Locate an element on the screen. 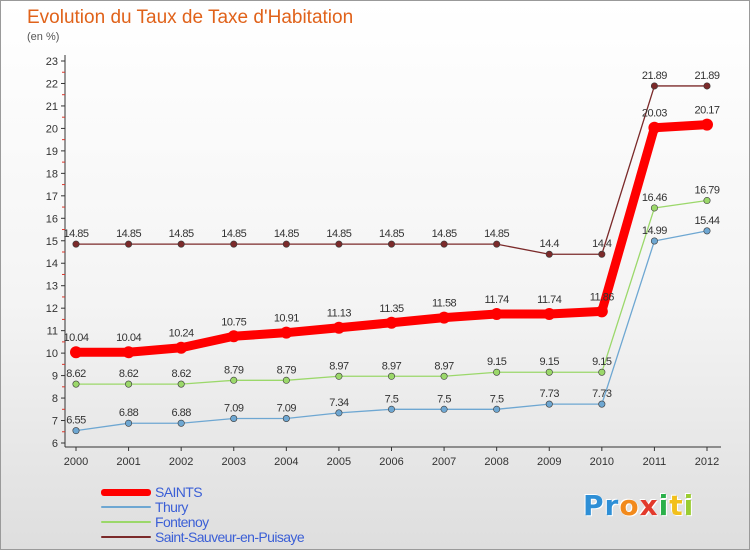  legend-label: Fontenoy is located at coordinates (182, 522).